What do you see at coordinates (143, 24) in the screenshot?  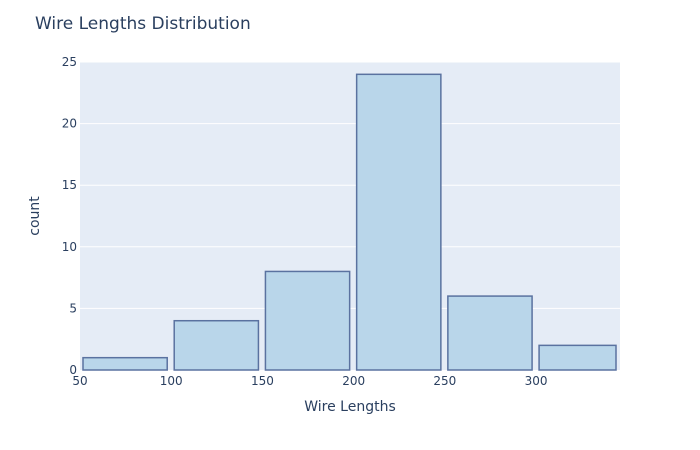 I see `chart-title: Wire Lengths Distribution` at bounding box center [143, 24].